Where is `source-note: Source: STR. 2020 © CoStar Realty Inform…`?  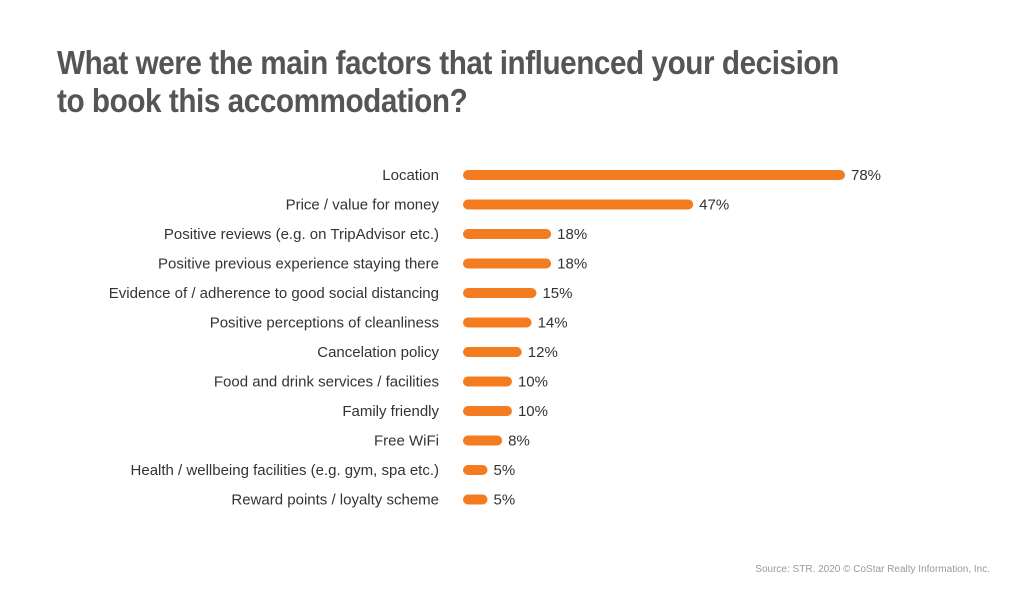 source-note: Source: STR. 2020 © CoStar Realty Inform… is located at coordinates (872, 569).